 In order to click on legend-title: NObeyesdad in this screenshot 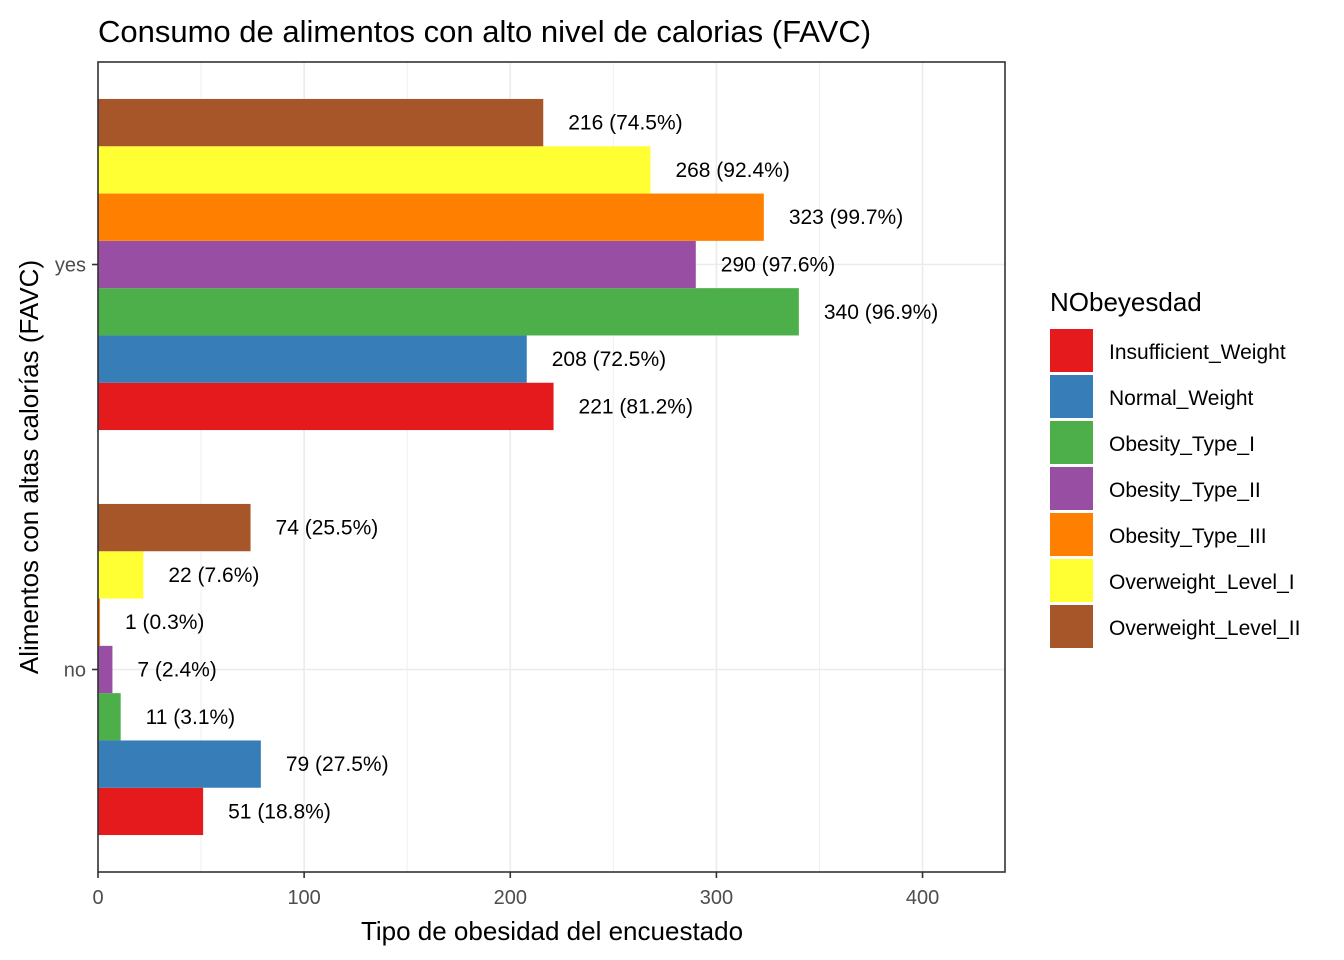, I will do `click(1126, 302)`.